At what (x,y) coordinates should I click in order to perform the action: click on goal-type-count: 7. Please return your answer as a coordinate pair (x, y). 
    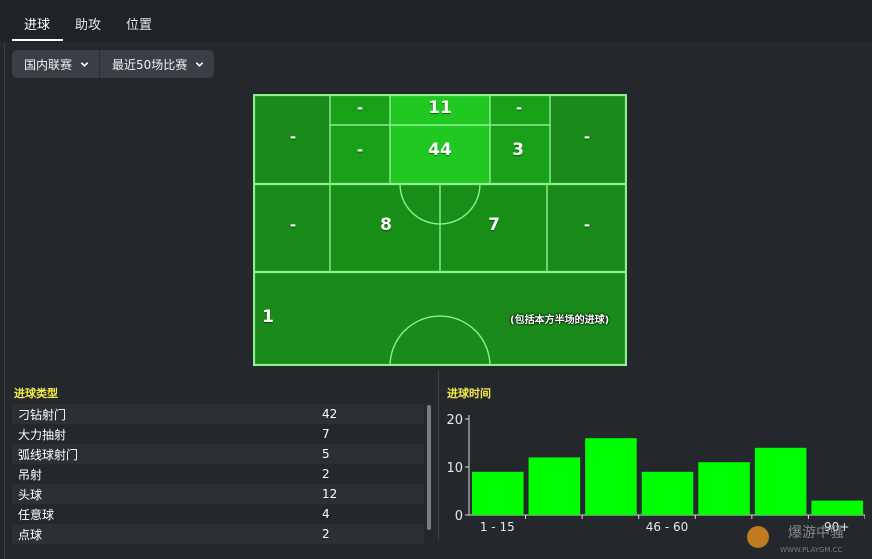
    Looking at the image, I should click on (326, 434).